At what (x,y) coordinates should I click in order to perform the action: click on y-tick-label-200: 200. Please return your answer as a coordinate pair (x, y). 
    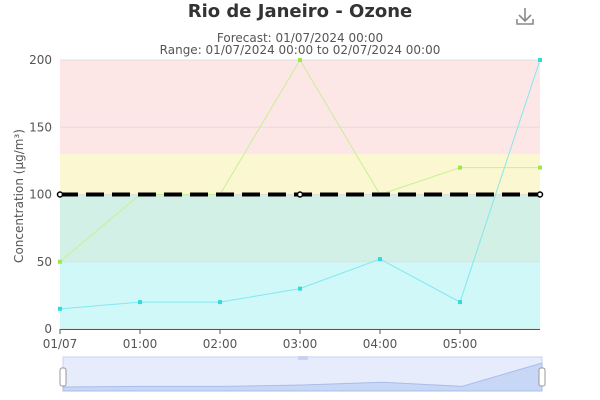
    Looking at the image, I should click on (40, 60).